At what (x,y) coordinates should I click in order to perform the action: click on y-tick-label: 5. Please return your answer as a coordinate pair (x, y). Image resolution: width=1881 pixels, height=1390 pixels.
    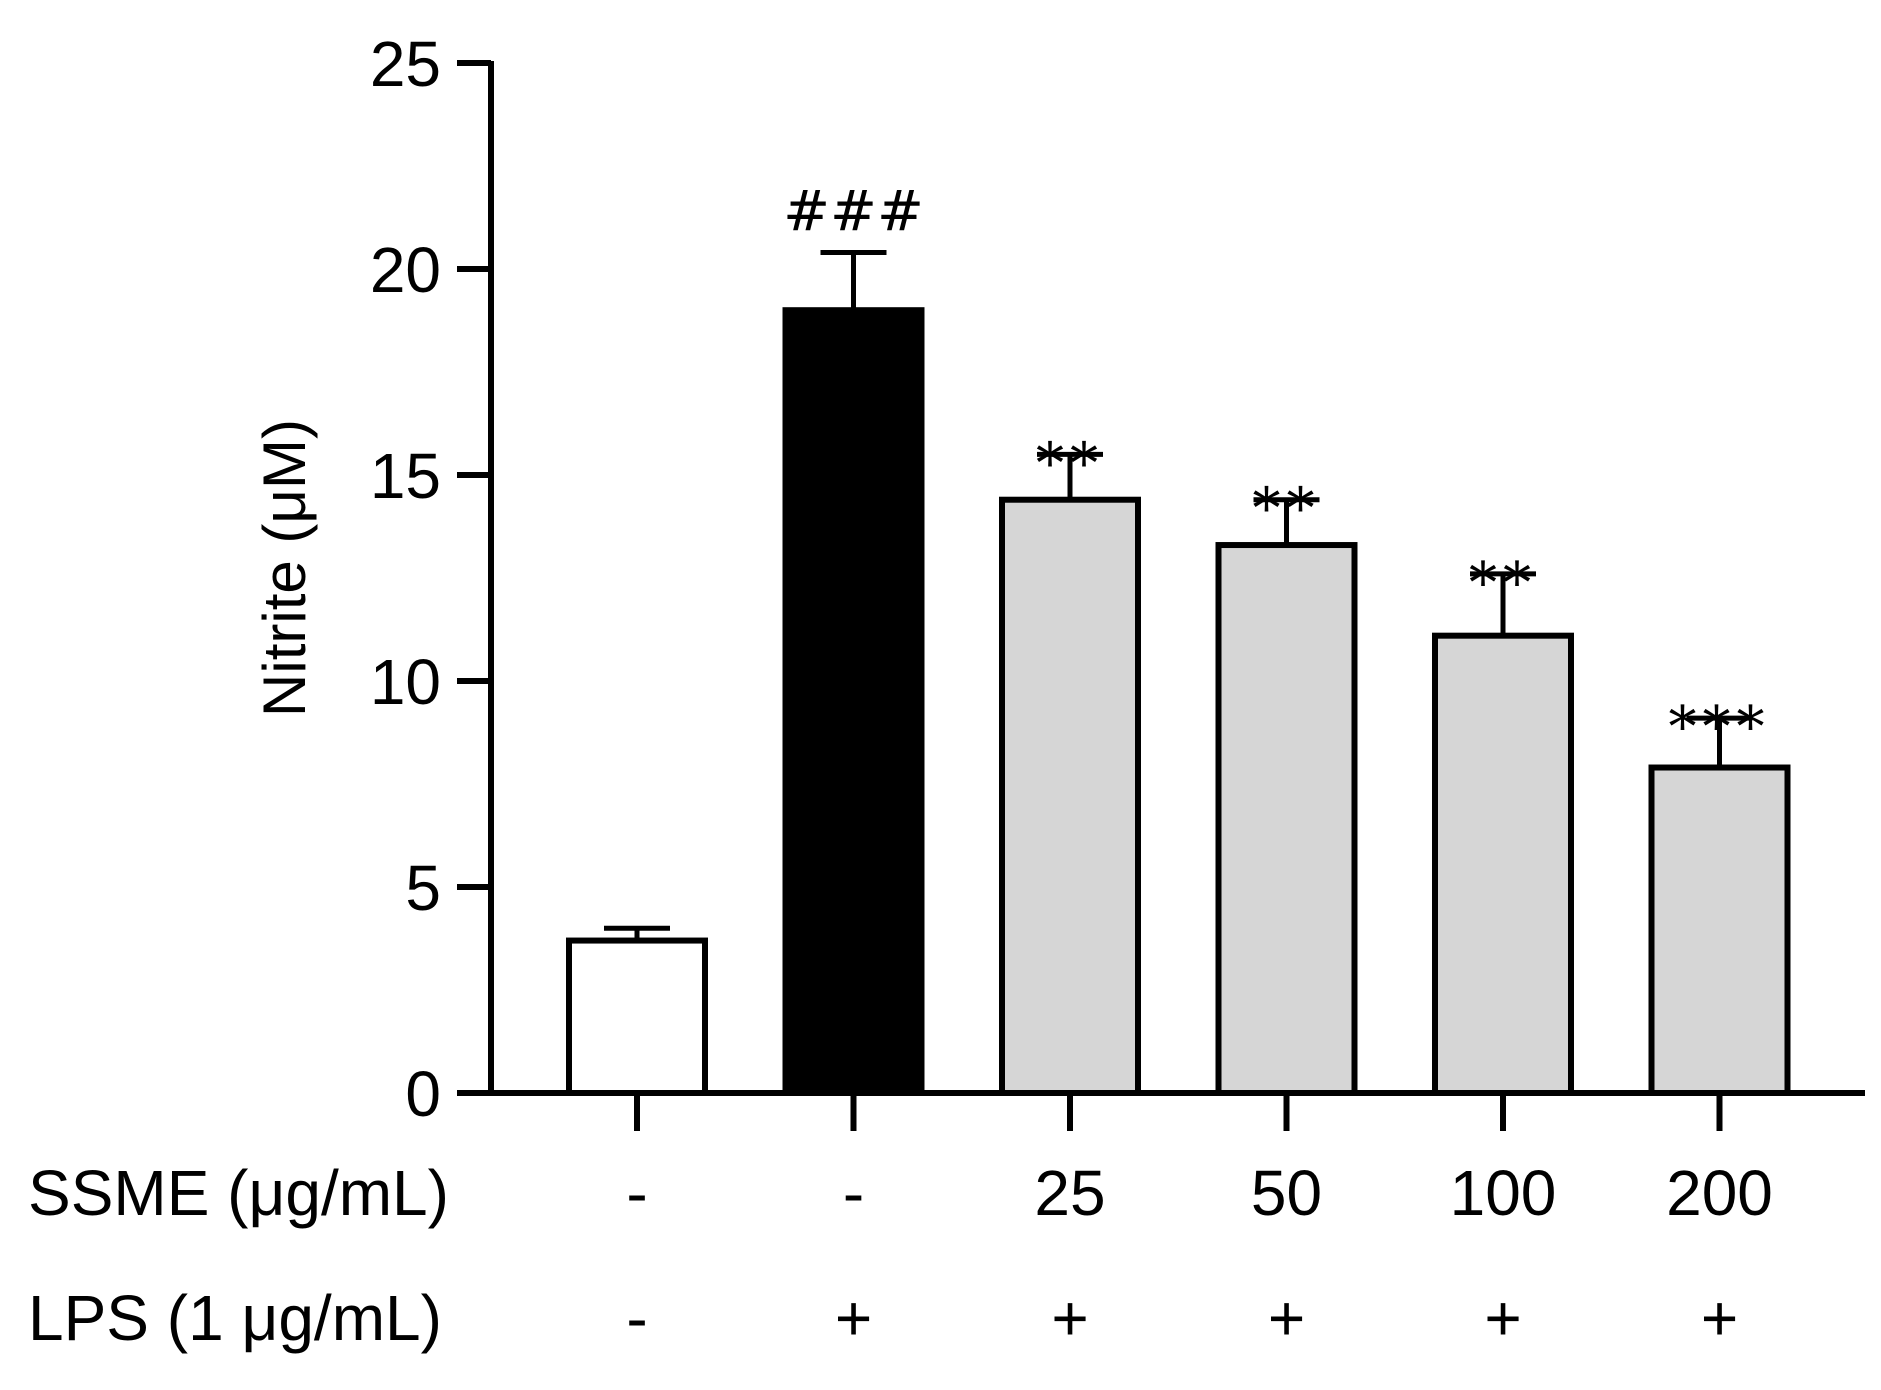
    Looking at the image, I should click on (423, 888).